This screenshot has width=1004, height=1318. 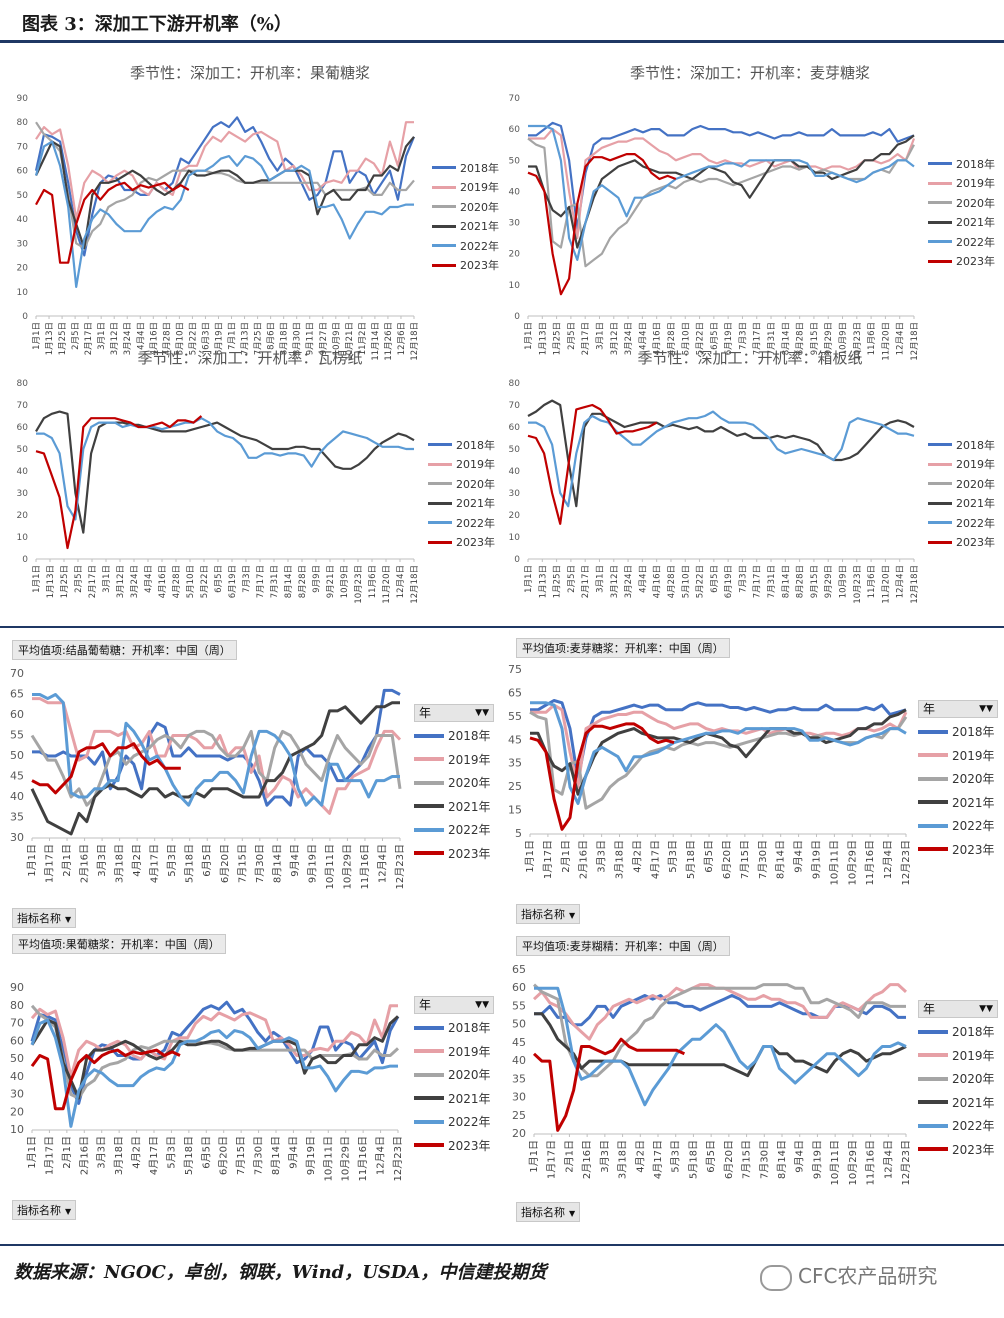 What do you see at coordinates (119, 944) in the screenshot?
I see `chart-title: 平均值项:果葡糖浆：开机率：中国（周）` at bounding box center [119, 944].